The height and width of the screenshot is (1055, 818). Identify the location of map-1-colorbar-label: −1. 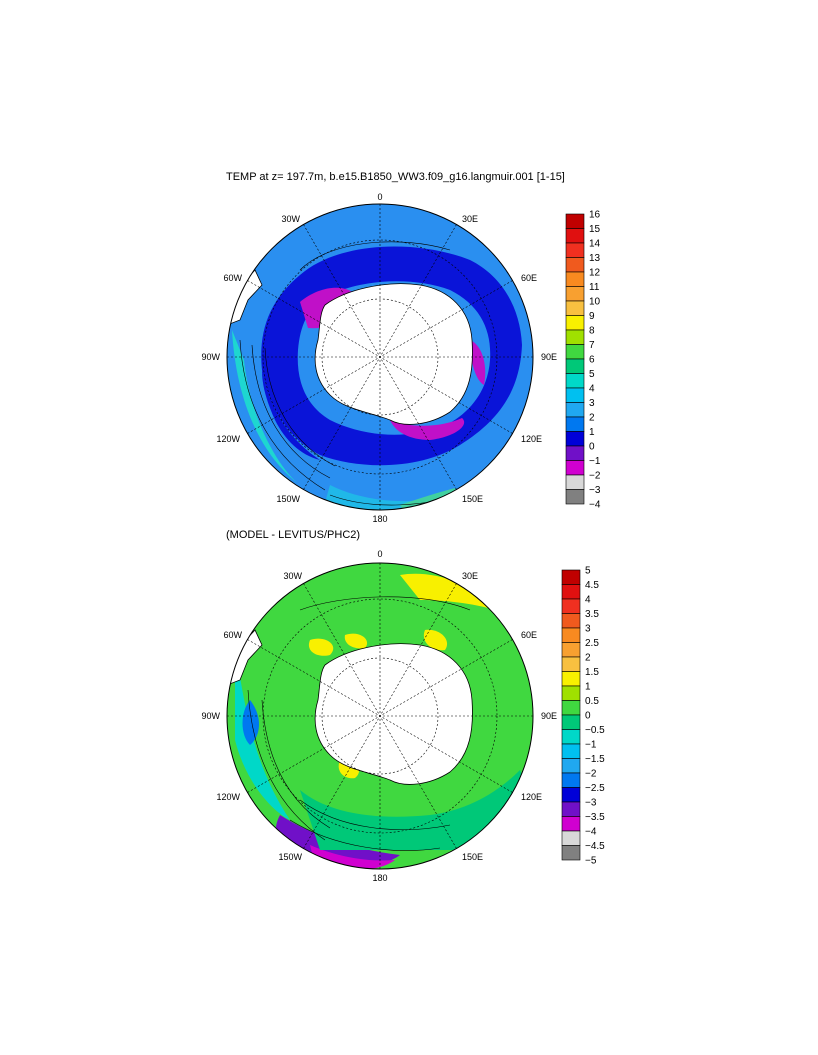
(595, 461).